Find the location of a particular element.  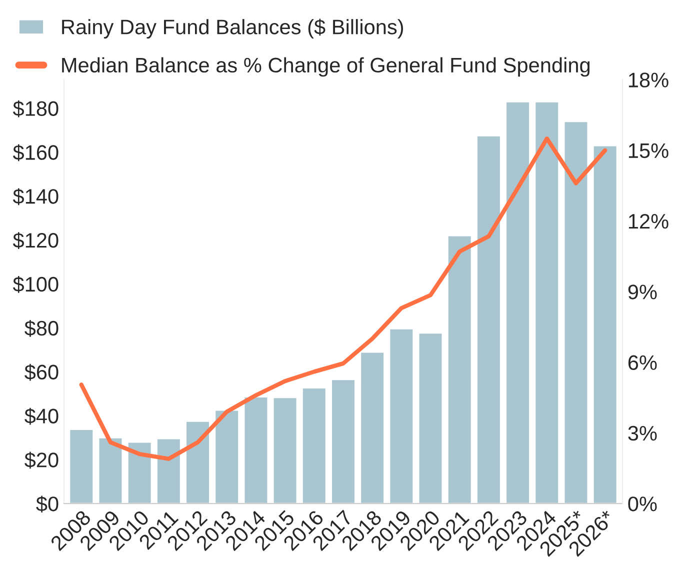

y2-tick-label: 12% is located at coordinates (648, 221).